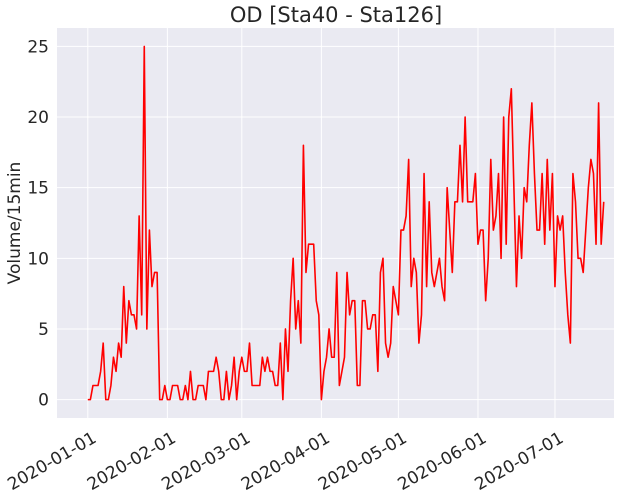 This screenshot has height=495, width=621. What do you see at coordinates (336, 15) in the screenshot?
I see `chart-title: OD [Sta40 - Sta126]` at bounding box center [336, 15].